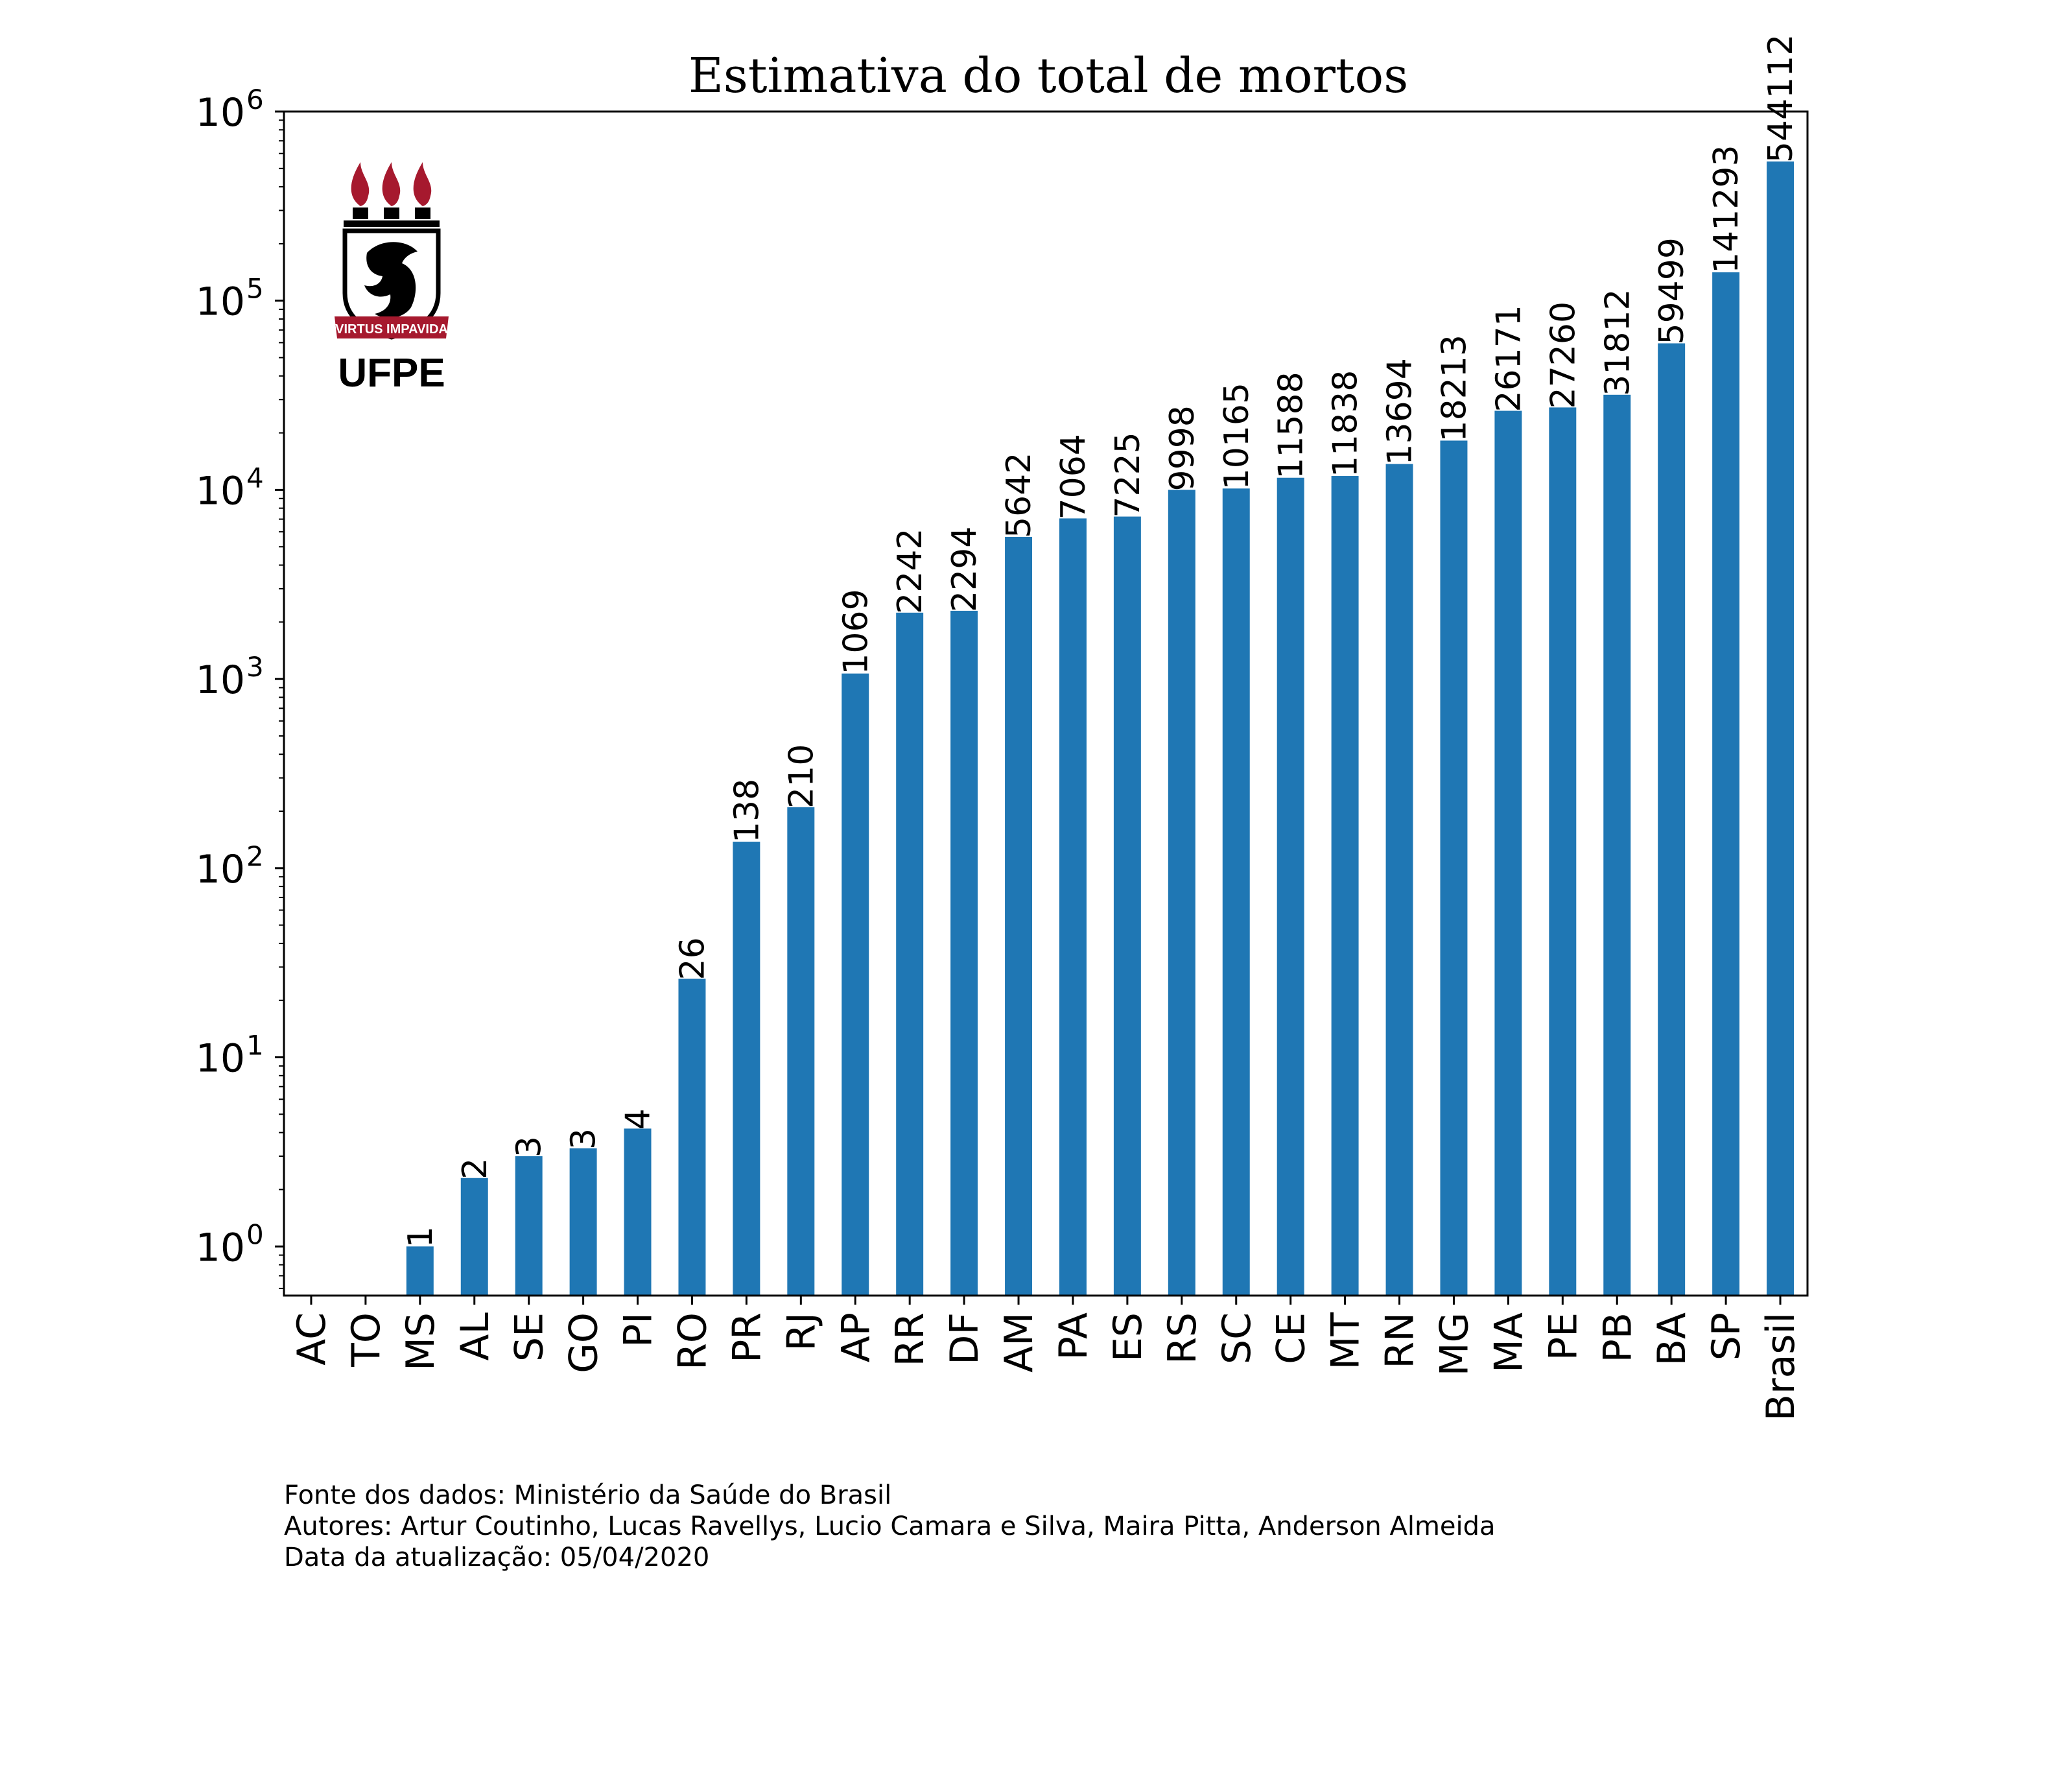 The image size is (2072, 1778). What do you see at coordinates (1617, 342) in the screenshot?
I see `data-label-pb: 31812` at bounding box center [1617, 342].